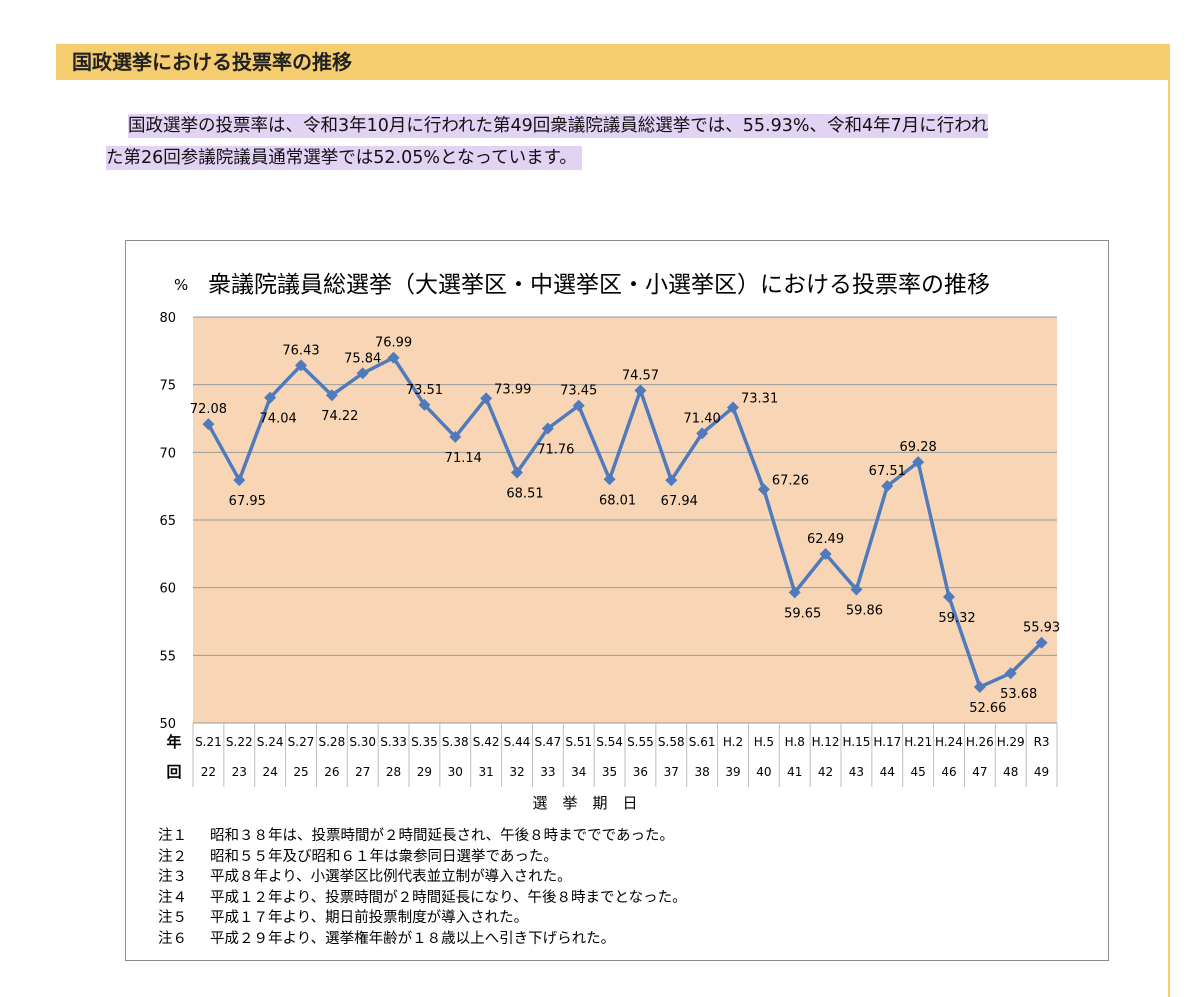  What do you see at coordinates (640, 742) in the screenshot?
I see `x-tick-label: S.55` at bounding box center [640, 742].